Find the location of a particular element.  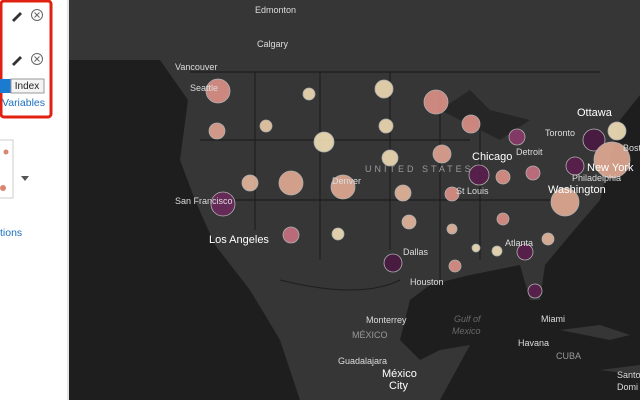

city-label: Havana is located at coordinates (533, 343).